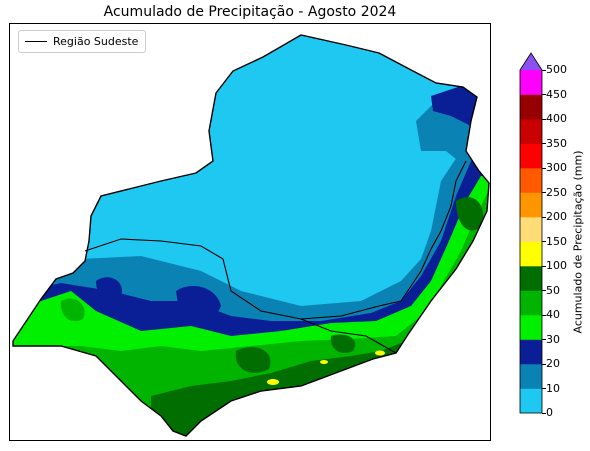 The height and width of the screenshot is (451, 590). I want to click on colorbar-tick-label: 150, so click(556, 241).